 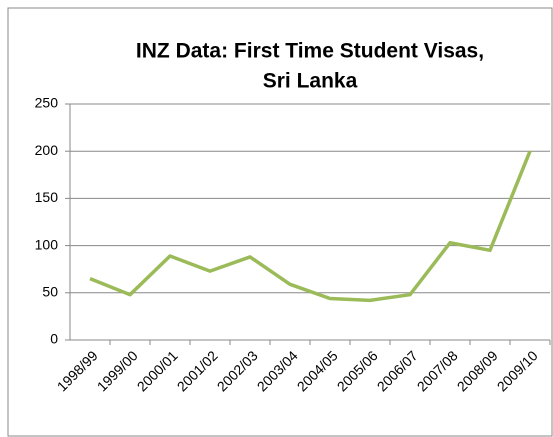 I want to click on chart-title: INZ Data: First Time Student Visas,, so click(x=310, y=51).